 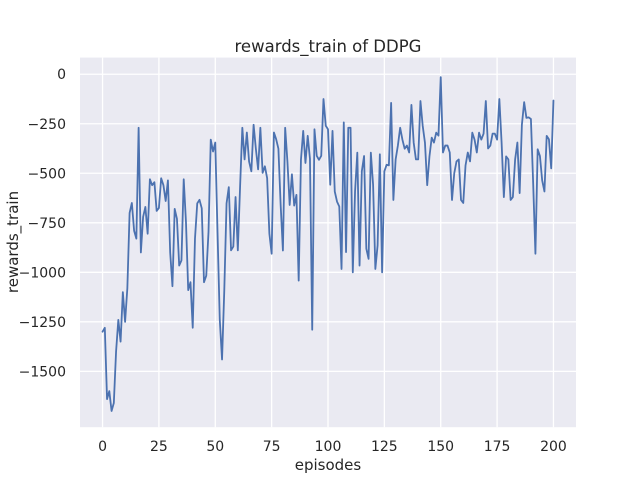 I want to click on y-tick-label: −250, so click(x=47, y=125).